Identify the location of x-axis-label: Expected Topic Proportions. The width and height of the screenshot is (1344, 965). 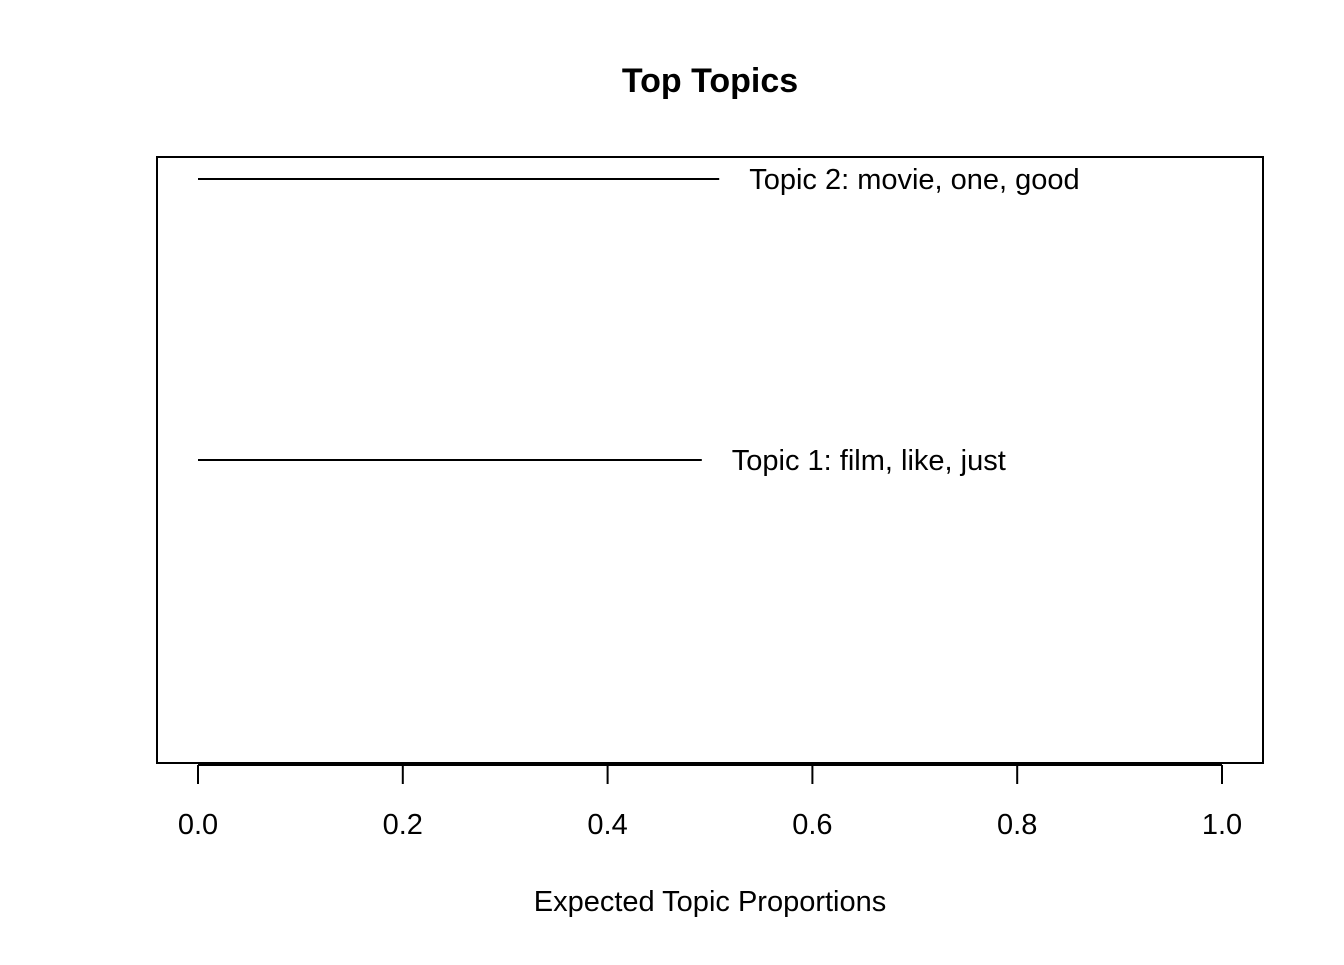
(710, 902).